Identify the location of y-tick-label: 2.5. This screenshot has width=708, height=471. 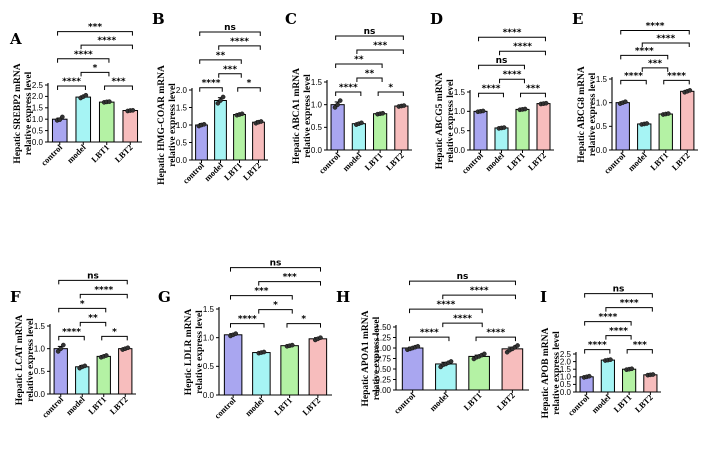
(566, 354).